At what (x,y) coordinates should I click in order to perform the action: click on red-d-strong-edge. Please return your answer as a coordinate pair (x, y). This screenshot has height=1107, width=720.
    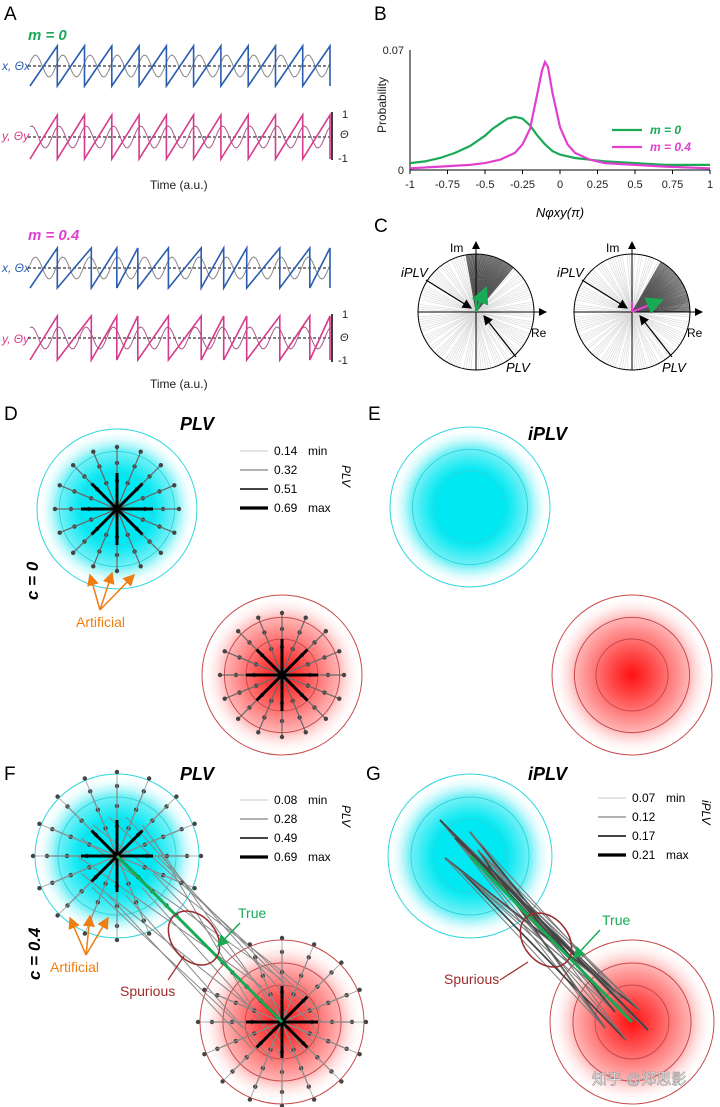
    Looking at the image, I should click on (282, 675).